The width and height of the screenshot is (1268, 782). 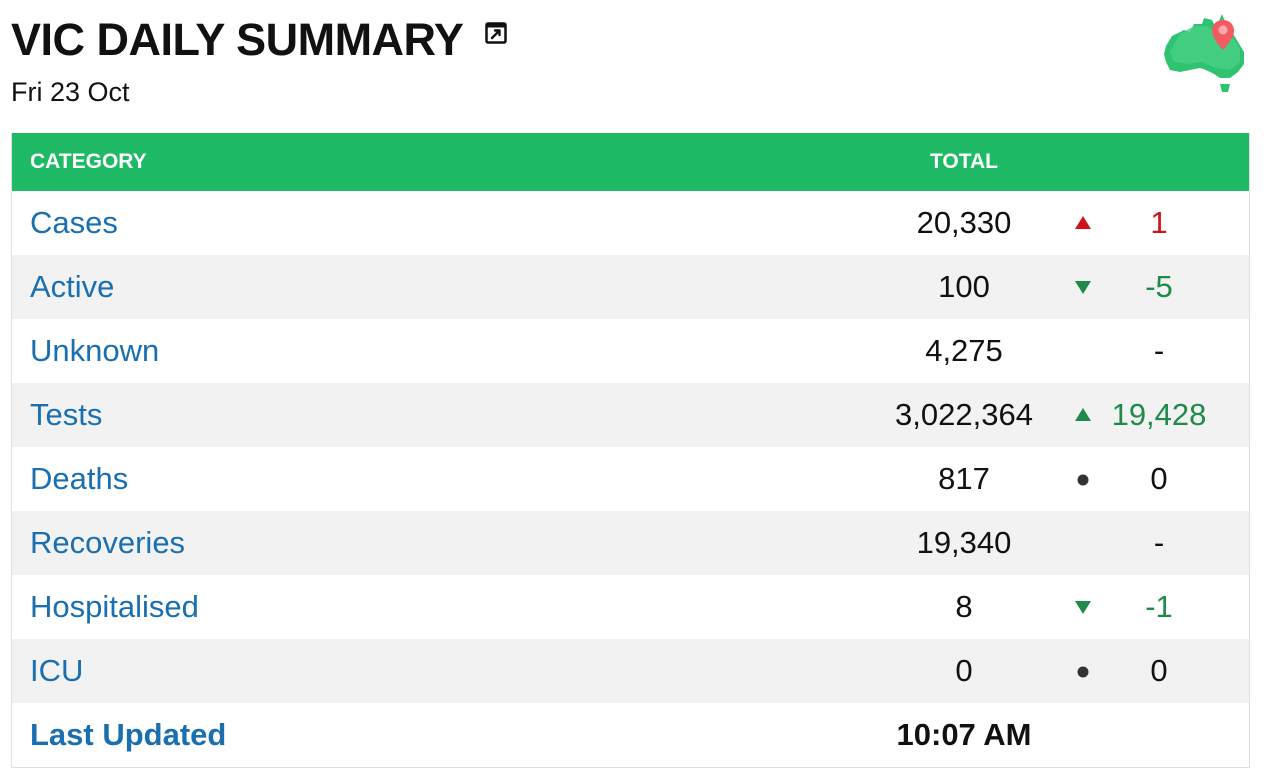 I want to click on category-link-tests: Tests, so click(x=66, y=414).